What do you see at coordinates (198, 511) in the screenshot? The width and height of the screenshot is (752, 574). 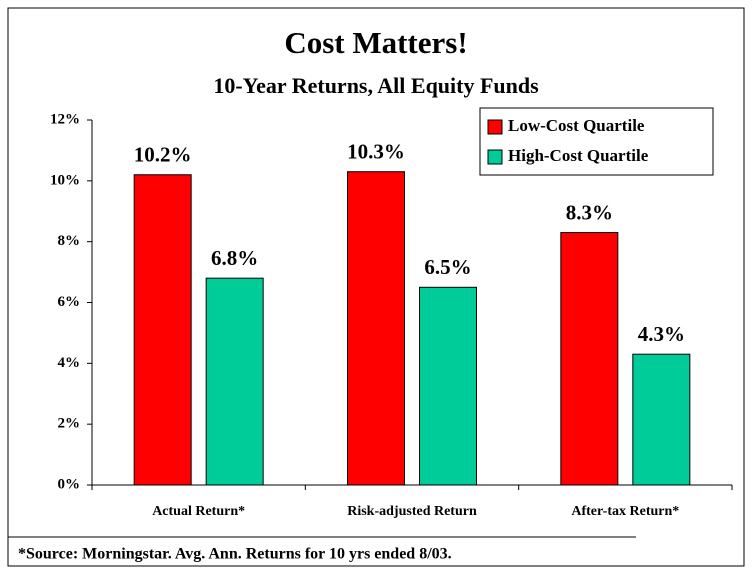 I see `x-tick-label: Actual Return*` at bounding box center [198, 511].